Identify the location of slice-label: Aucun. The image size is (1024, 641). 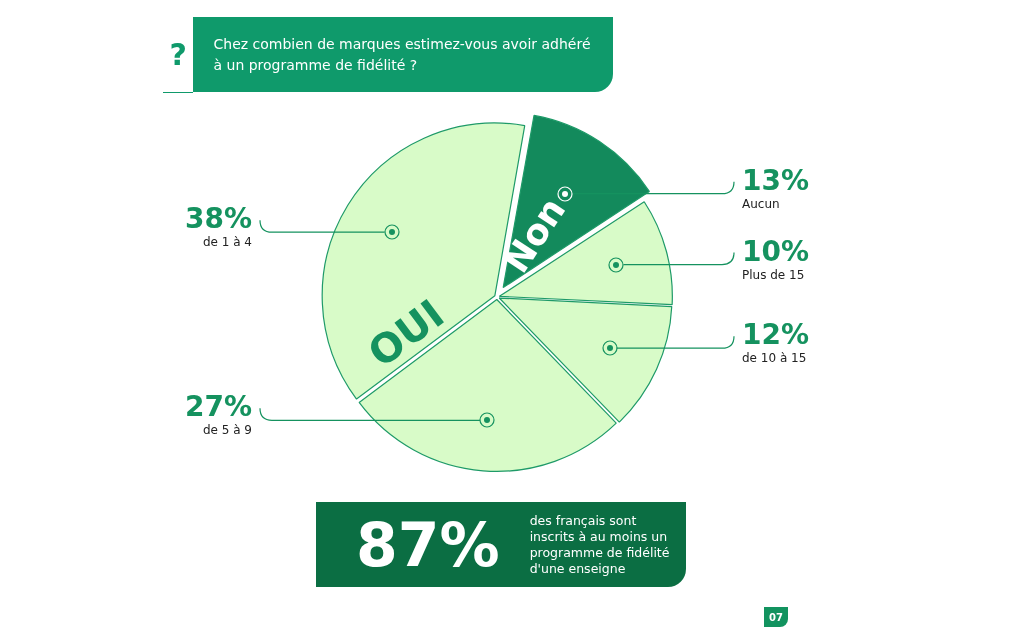
(761, 203).